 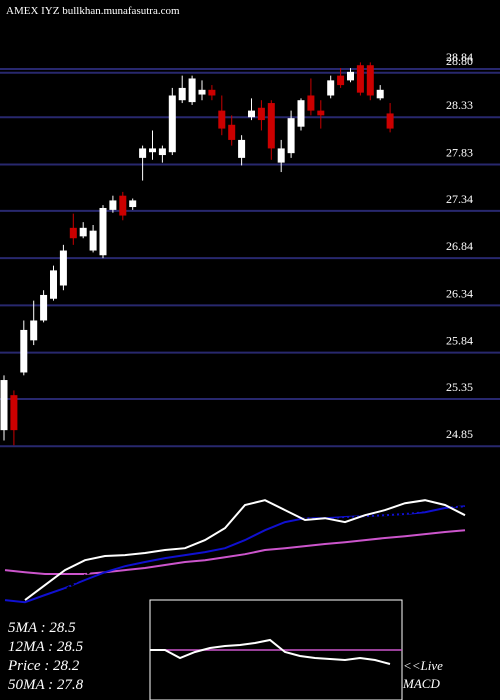 What do you see at coordinates (459, 434) in the screenshot?
I see `y-tick-label: 24.85` at bounding box center [459, 434].